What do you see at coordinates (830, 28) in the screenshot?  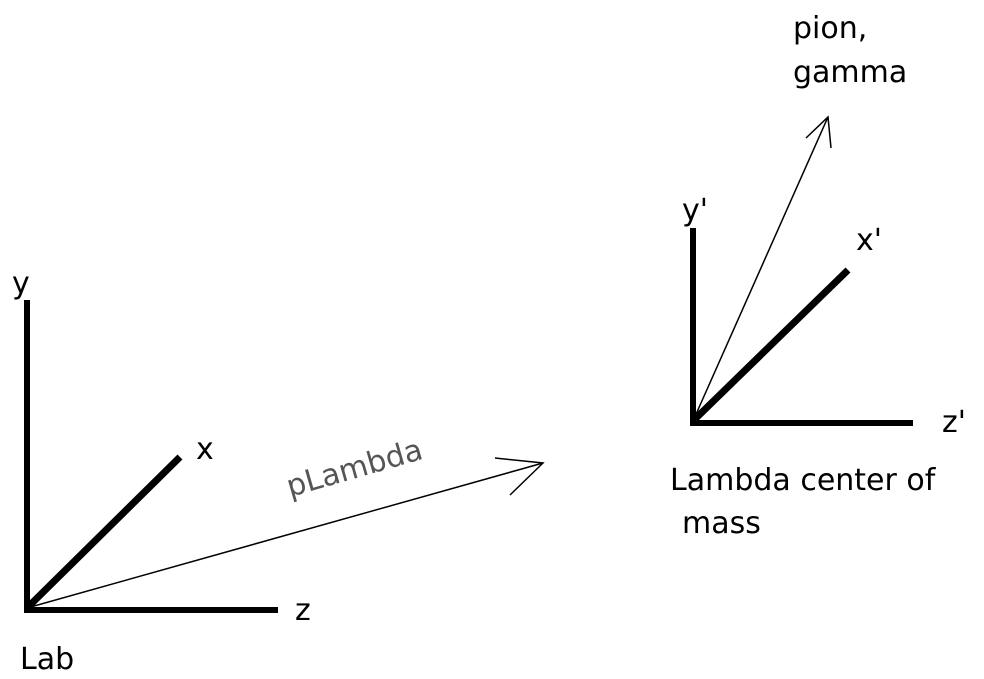 I see `vector-label: pion,` at bounding box center [830, 28].